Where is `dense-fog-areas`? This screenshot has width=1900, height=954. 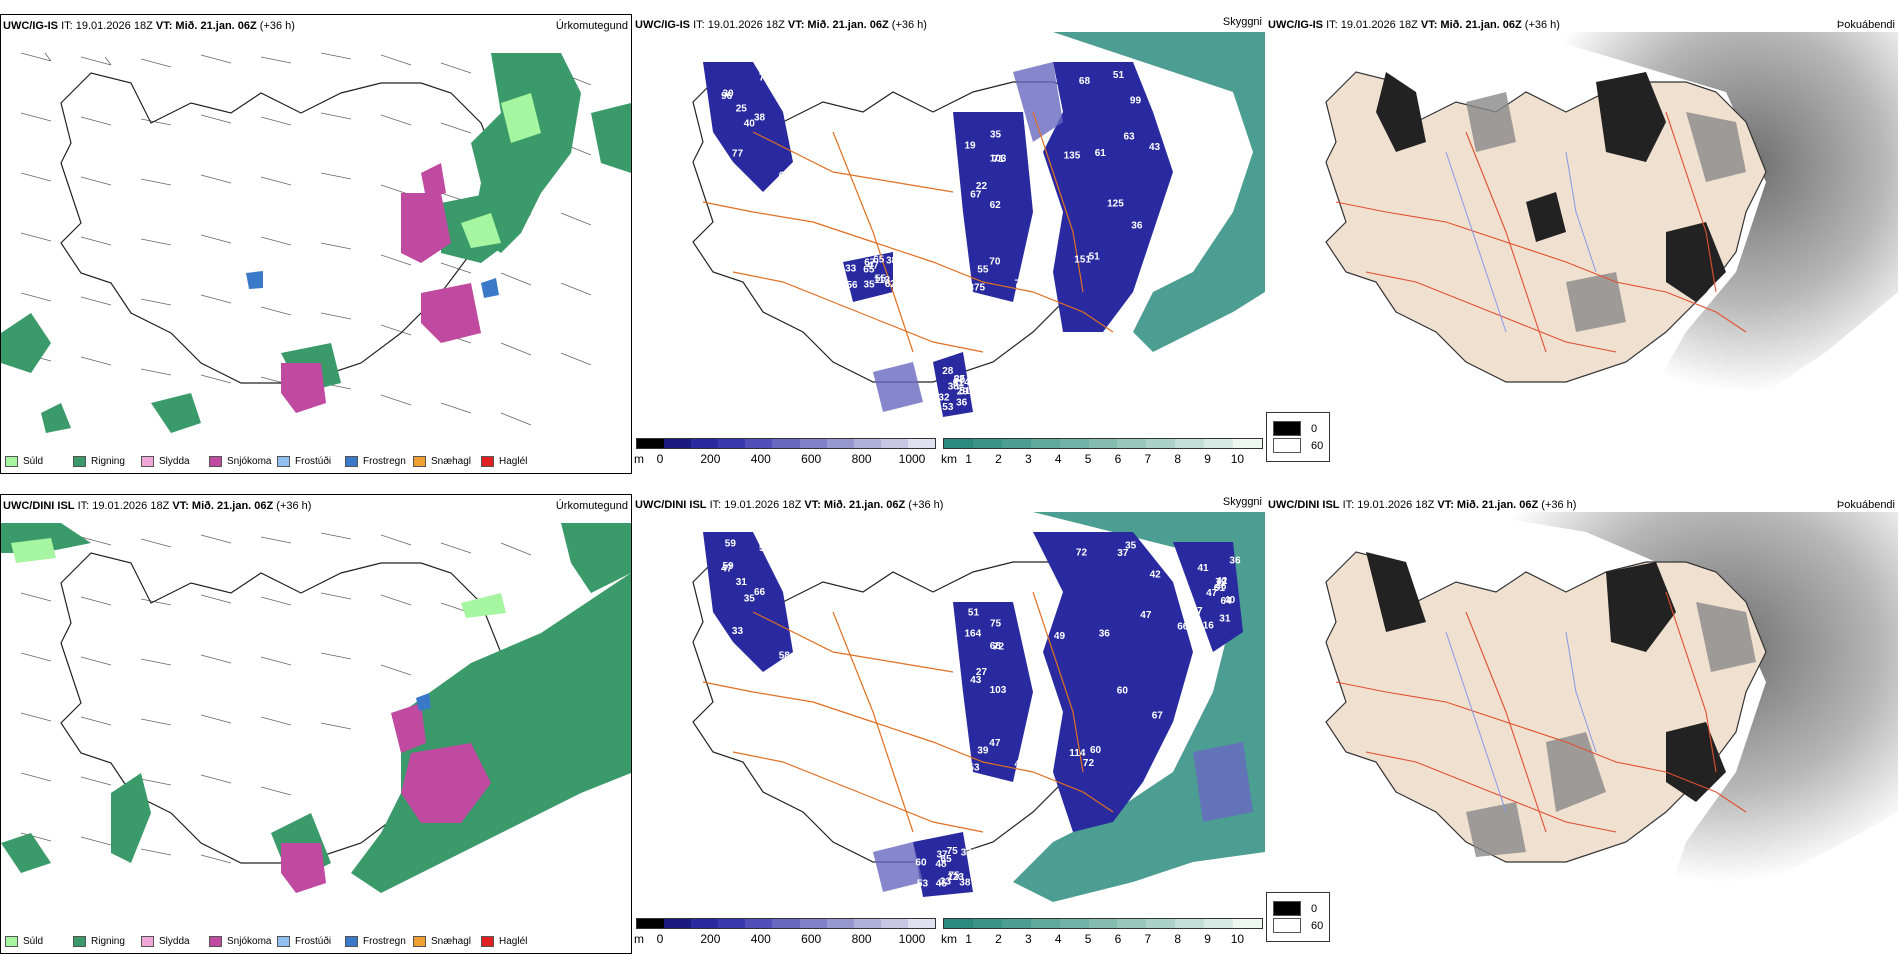 dense-fog-areas is located at coordinates (1551, 187).